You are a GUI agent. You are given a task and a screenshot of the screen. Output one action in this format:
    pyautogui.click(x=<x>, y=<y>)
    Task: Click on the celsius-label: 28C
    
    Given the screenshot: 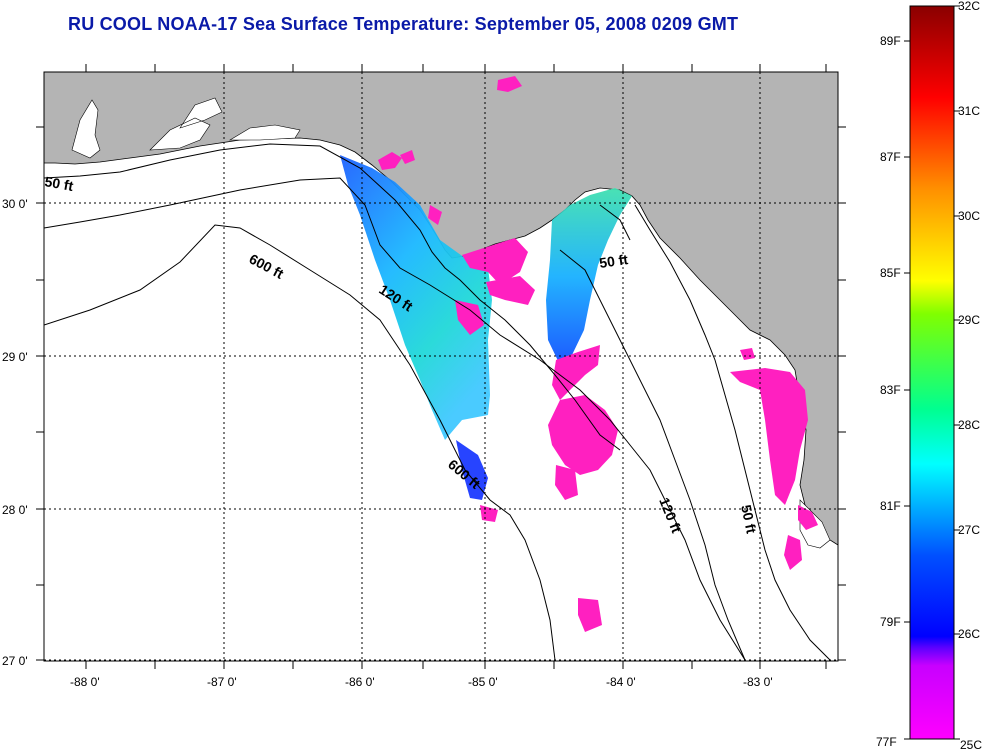 What is the action you would take?
    pyautogui.click(x=969, y=425)
    